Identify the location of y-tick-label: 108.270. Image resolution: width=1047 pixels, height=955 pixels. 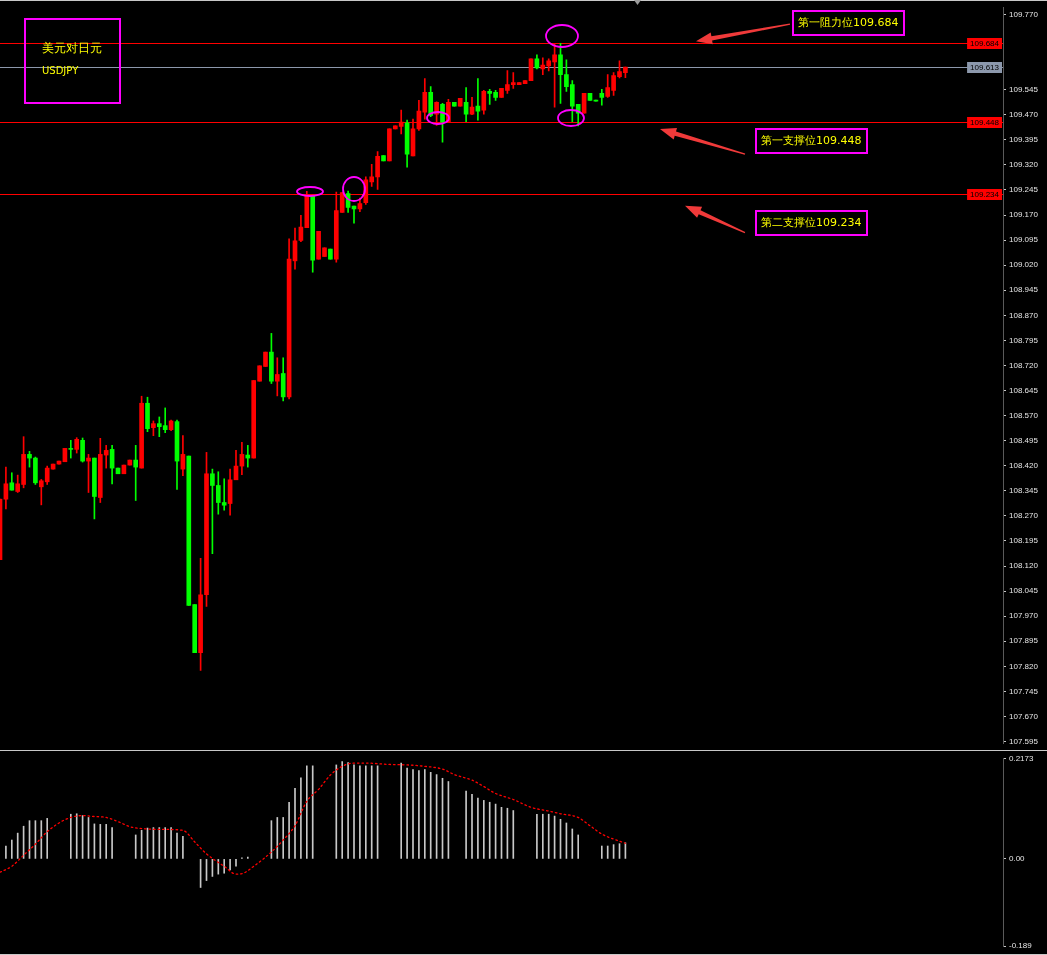
(1024, 516).